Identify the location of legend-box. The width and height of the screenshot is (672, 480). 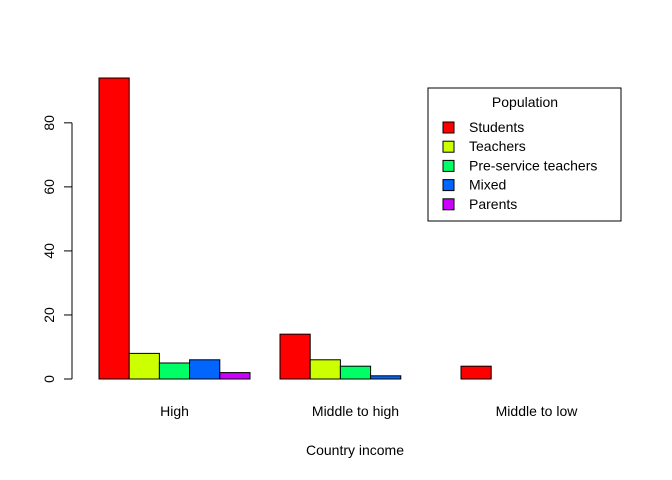
(524, 154).